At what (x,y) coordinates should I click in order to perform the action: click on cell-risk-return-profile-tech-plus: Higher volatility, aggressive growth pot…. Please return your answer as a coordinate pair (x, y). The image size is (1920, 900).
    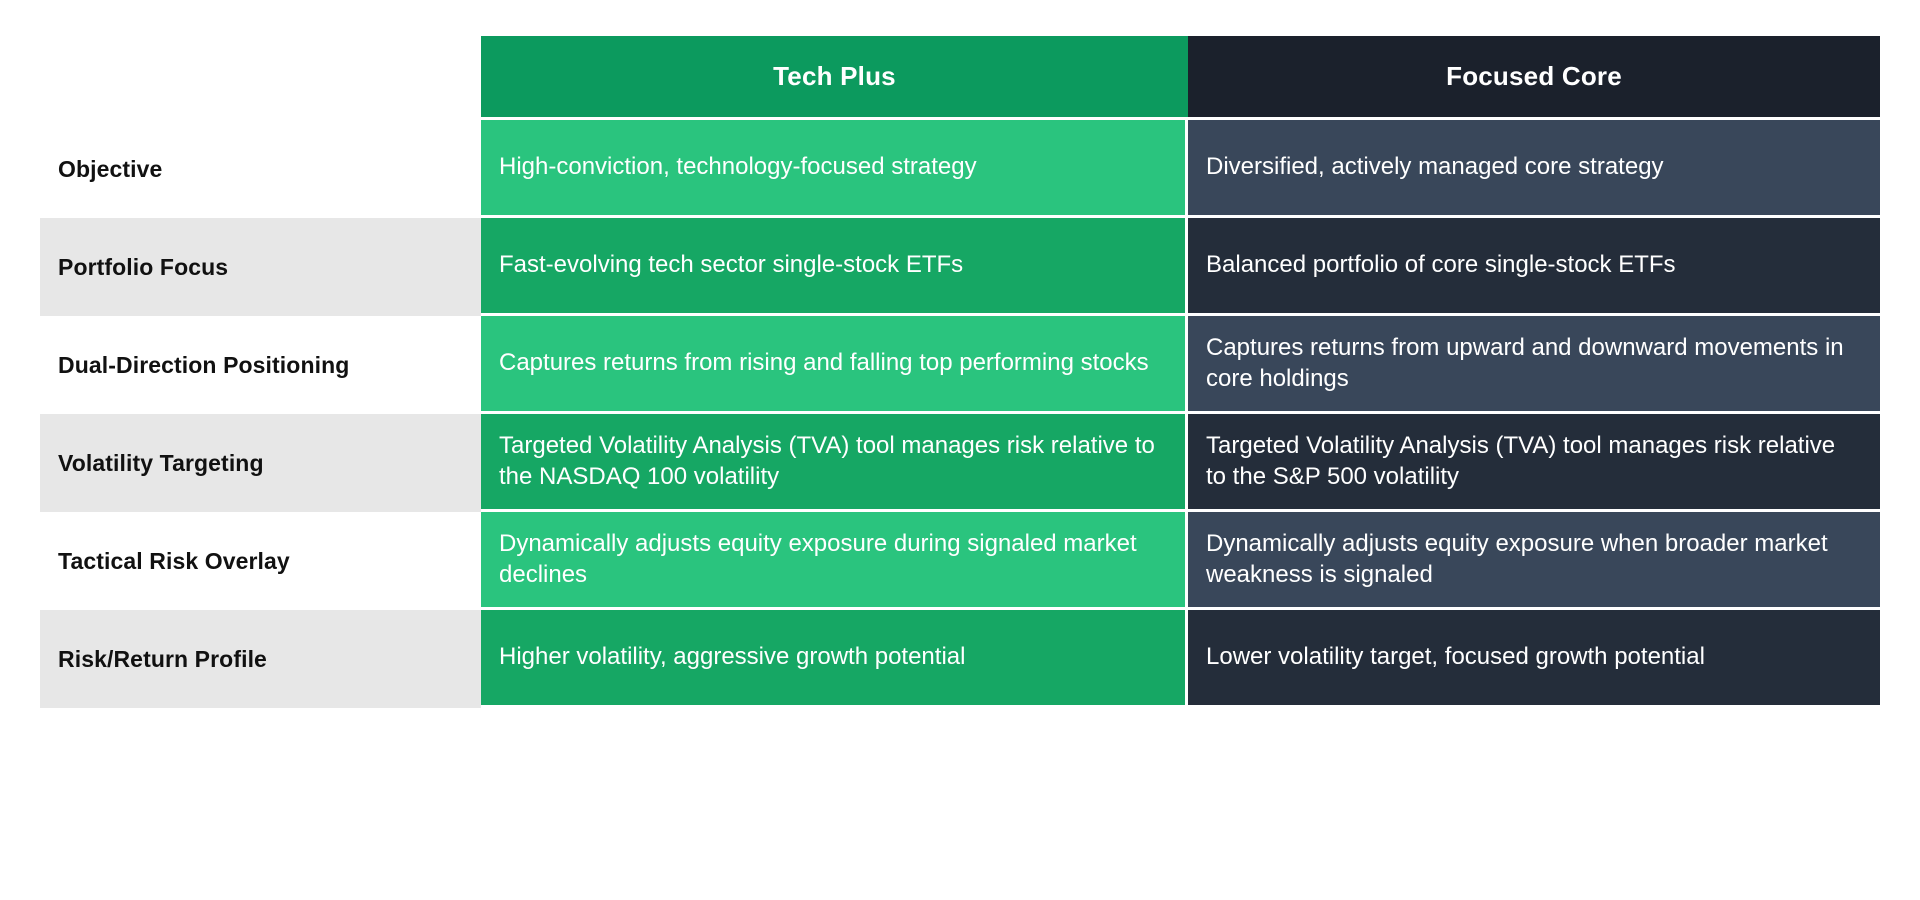
    Looking at the image, I should click on (834, 659).